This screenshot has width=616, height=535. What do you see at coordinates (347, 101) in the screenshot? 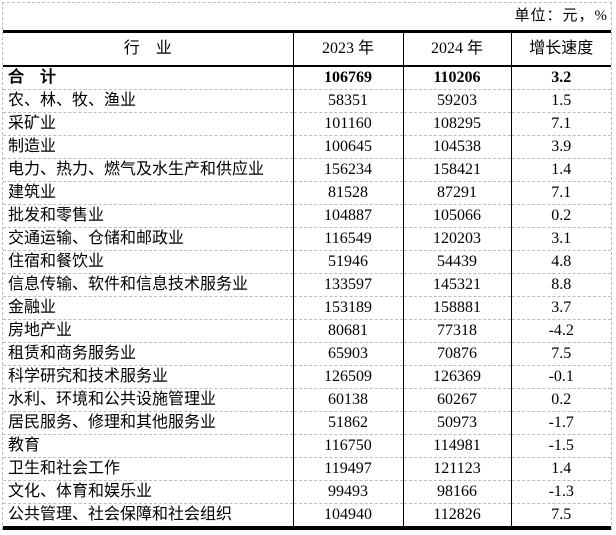
I see `value-2023-cell: 58351` at bounding box center [347, 101].